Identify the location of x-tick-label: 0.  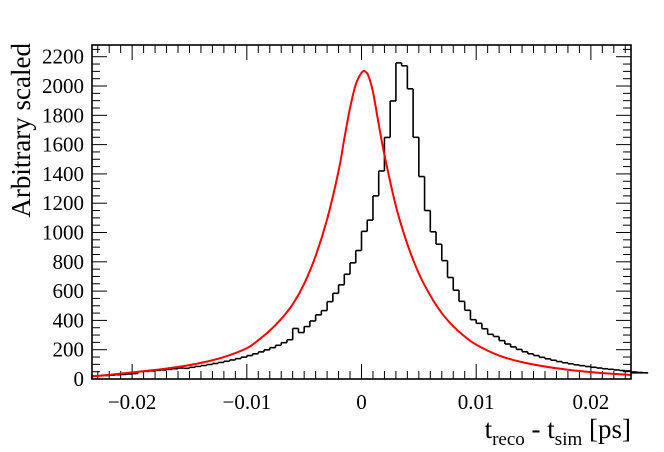
(361, 402).